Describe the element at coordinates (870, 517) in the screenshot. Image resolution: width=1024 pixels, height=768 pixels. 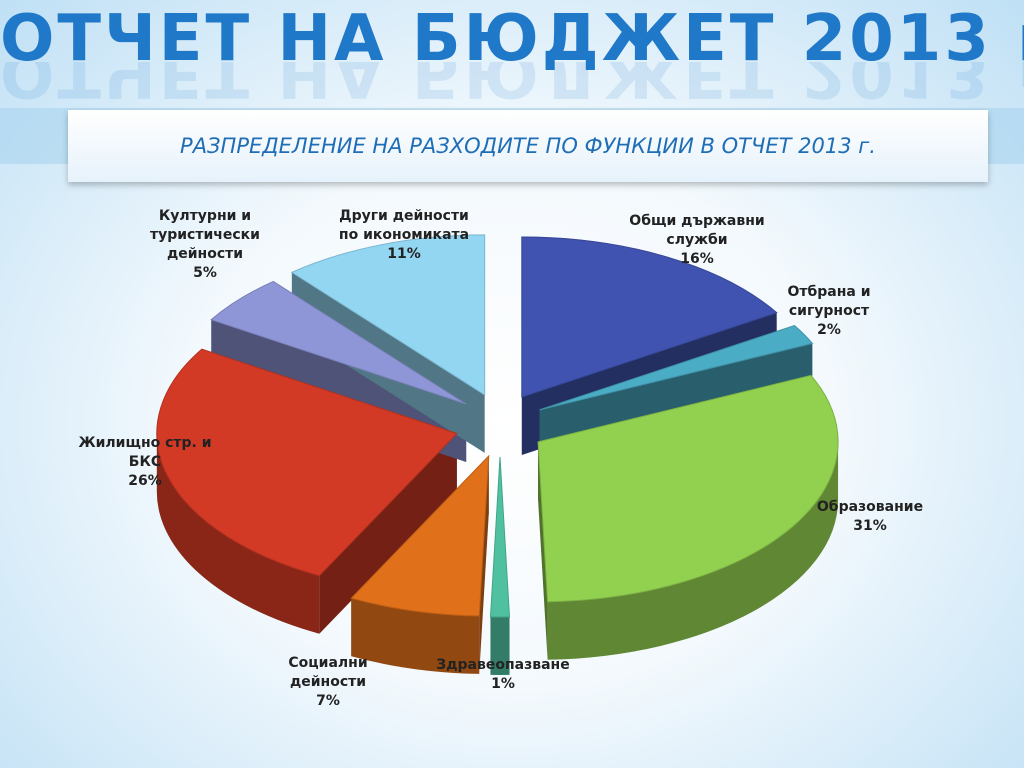
I see `slice-label: Образование 31%` at that location.